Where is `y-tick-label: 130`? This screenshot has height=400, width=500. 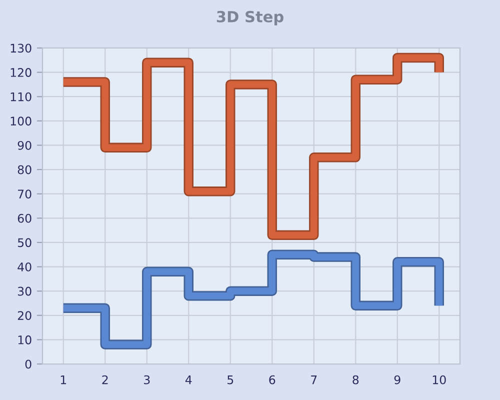
y-tick-label: 130 is located at coordinates (21, 48).